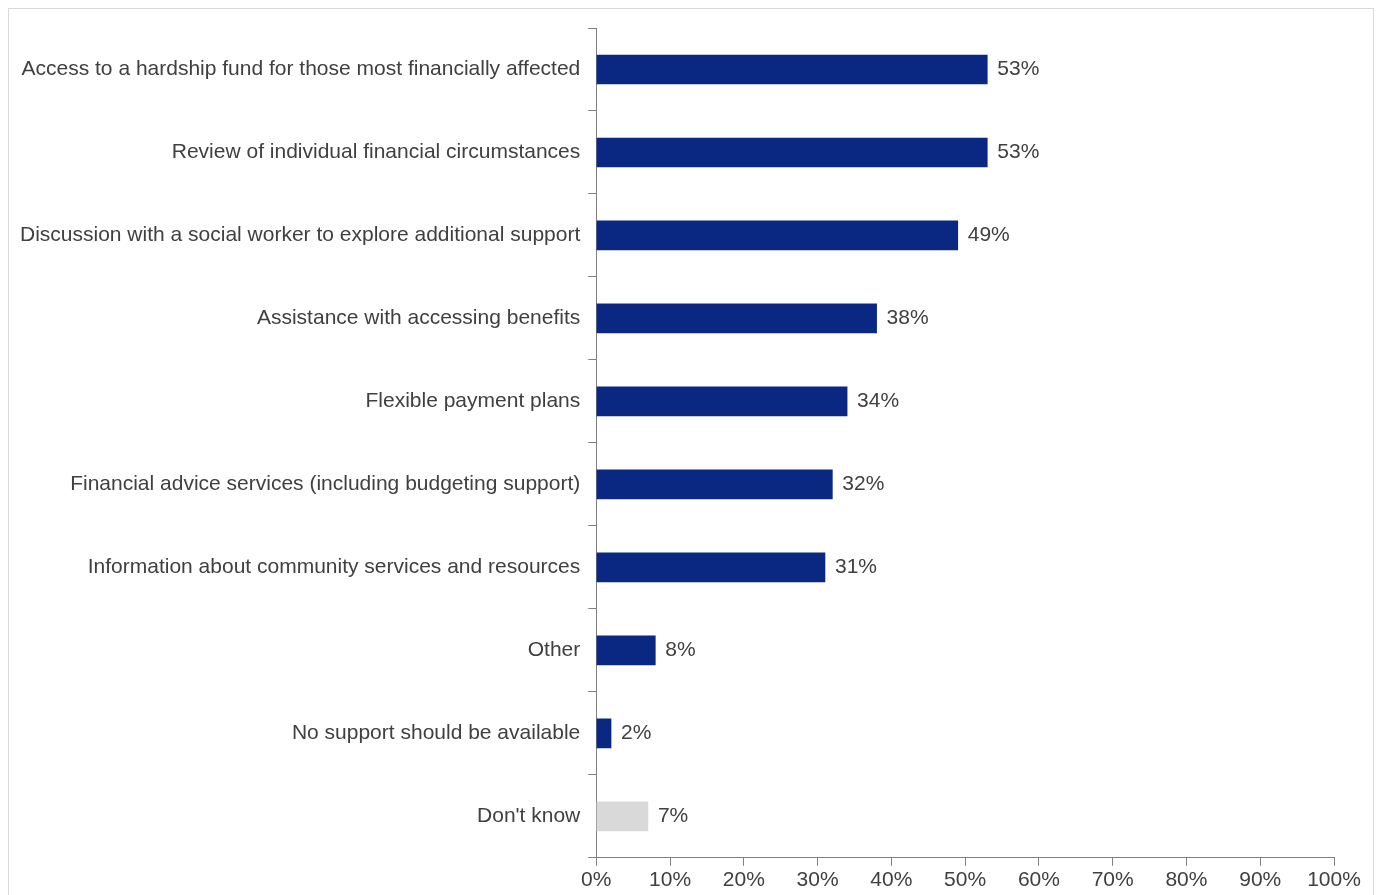 The height and width of the screenshot is (895, 1378). Describe the element at coordinates (1038, 879) in the screenshot. I see `x-tick-label: 60%` at that location.